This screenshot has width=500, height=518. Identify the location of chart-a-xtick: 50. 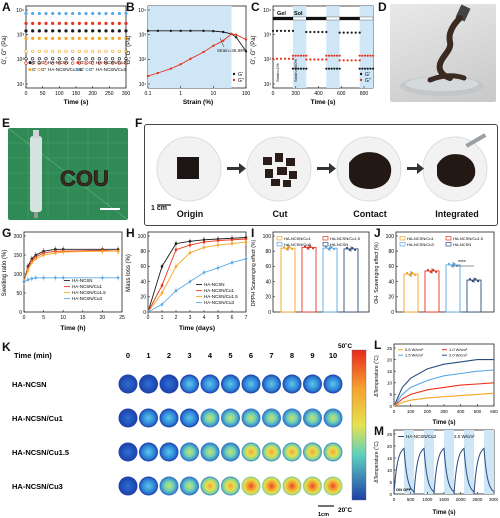
(43, 94).